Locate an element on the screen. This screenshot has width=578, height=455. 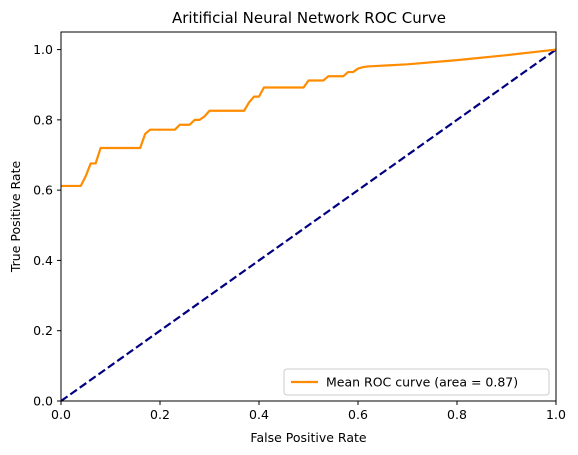
x-tick-label: 0.2 is located at coordinates (160, 414).